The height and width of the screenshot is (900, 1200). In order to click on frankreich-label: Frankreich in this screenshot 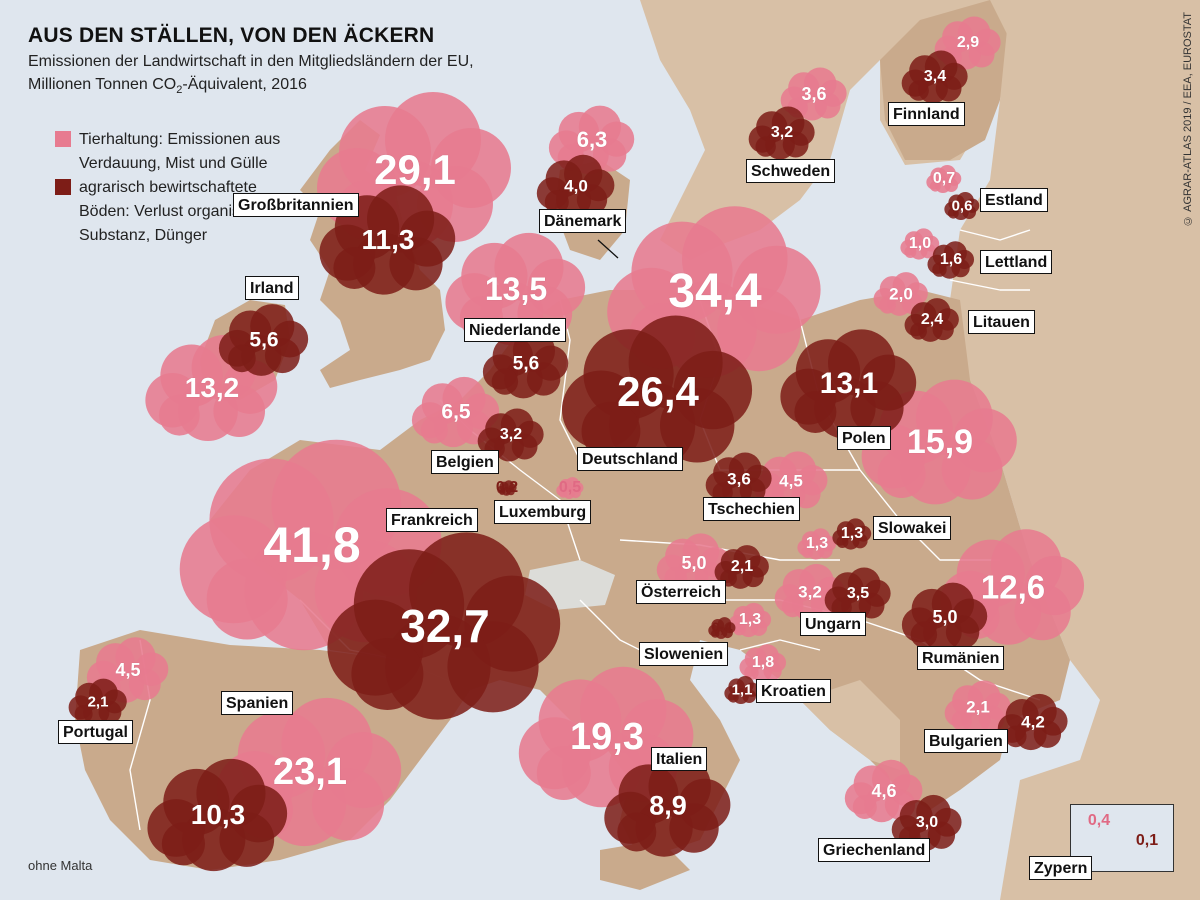, I will do `click(432, 520)`.